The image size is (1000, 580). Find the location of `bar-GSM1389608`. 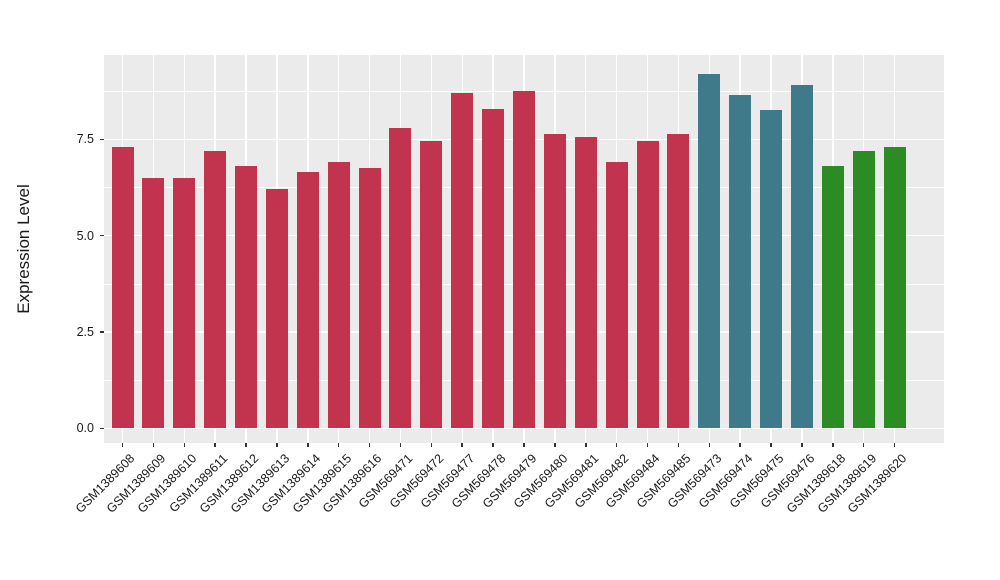

bar-GSM1389608 is located at coordinates (122, 288).